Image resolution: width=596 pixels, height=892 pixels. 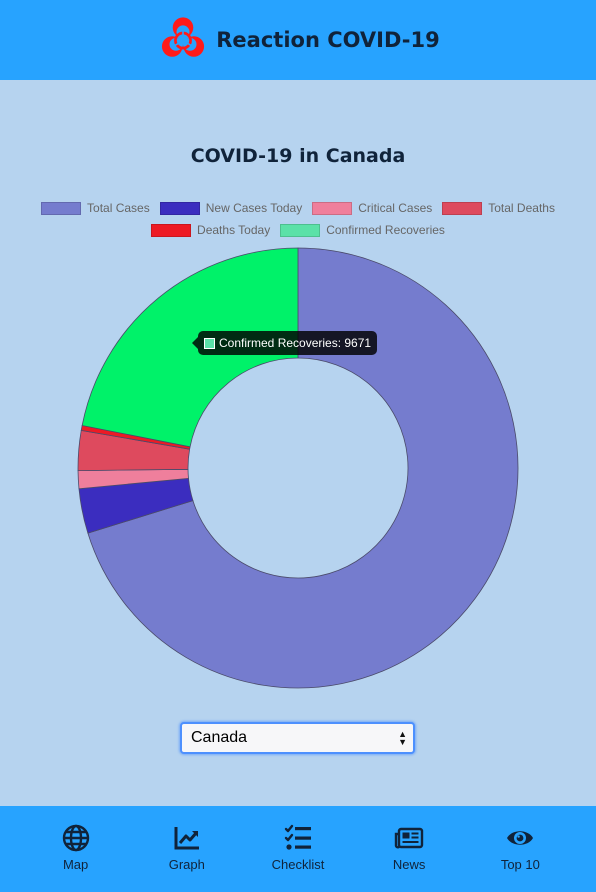 I want to click on legend-item: Deaths Today, so click(x=210, y=230).